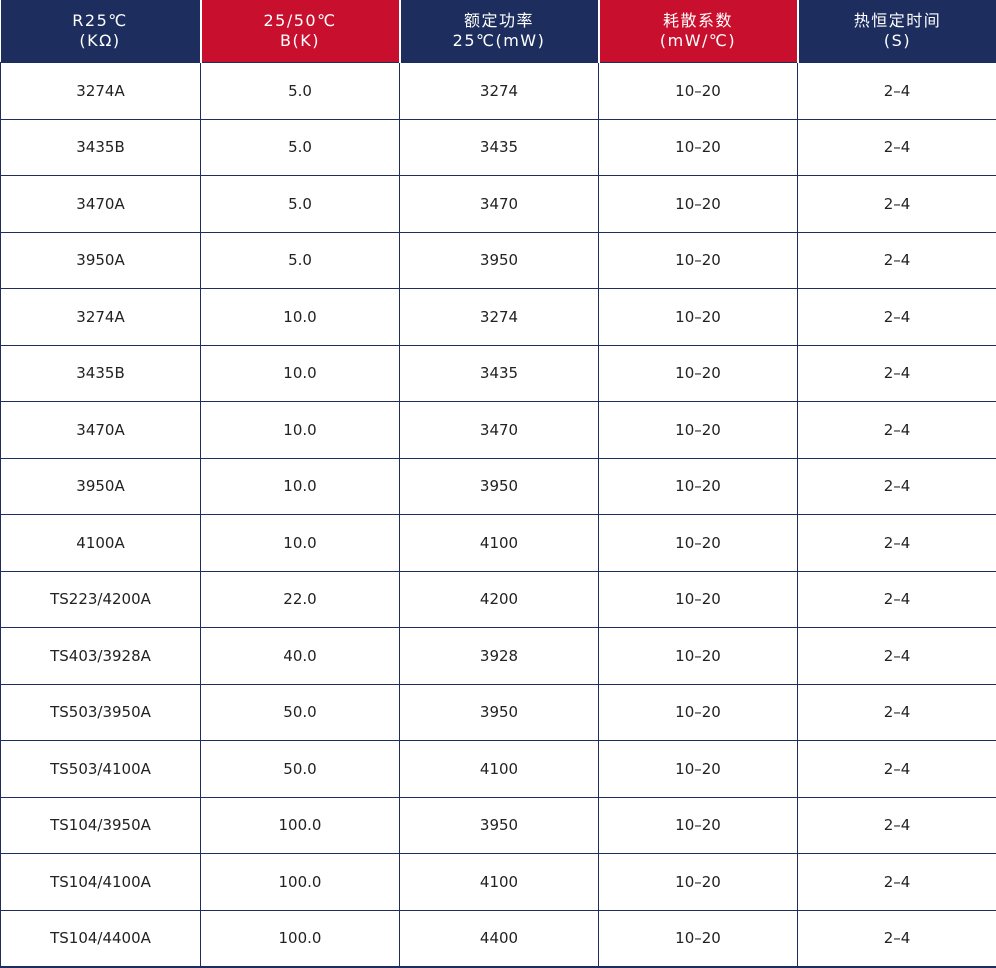 This screenshot has width=996, height=968. I want to click on header-time-constant: 热恒定时间 (S), so click(897, 31).